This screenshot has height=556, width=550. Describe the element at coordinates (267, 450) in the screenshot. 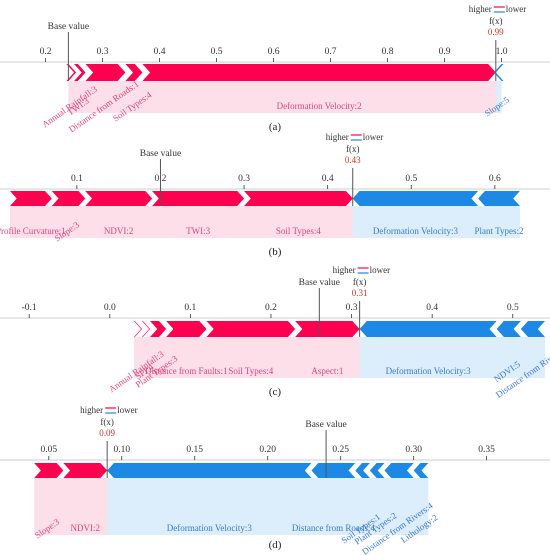

I see `x-tick-label: 0.20` at that location.